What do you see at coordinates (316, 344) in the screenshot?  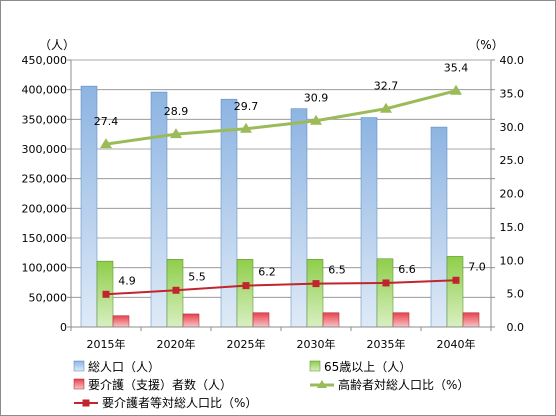 I see `x-tick-label: 2030年` at bounding box center [316, 344].